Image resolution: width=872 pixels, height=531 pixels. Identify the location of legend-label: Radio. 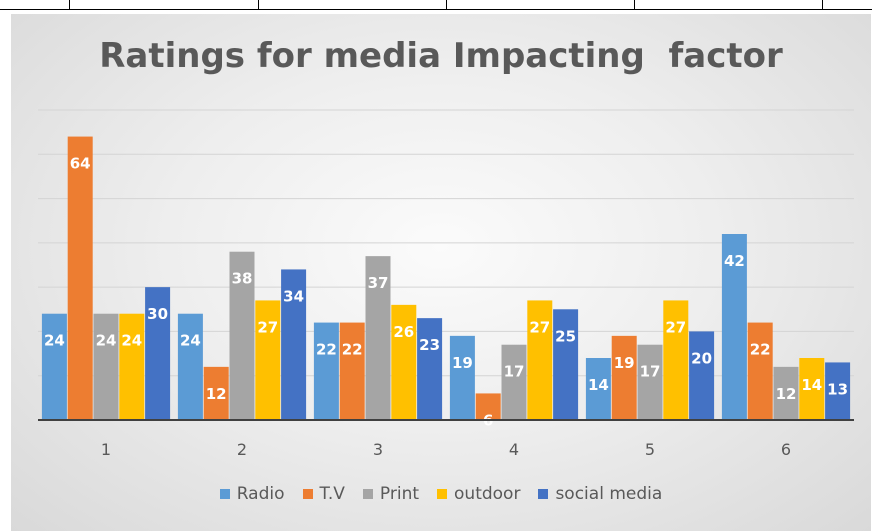
(260, 494).